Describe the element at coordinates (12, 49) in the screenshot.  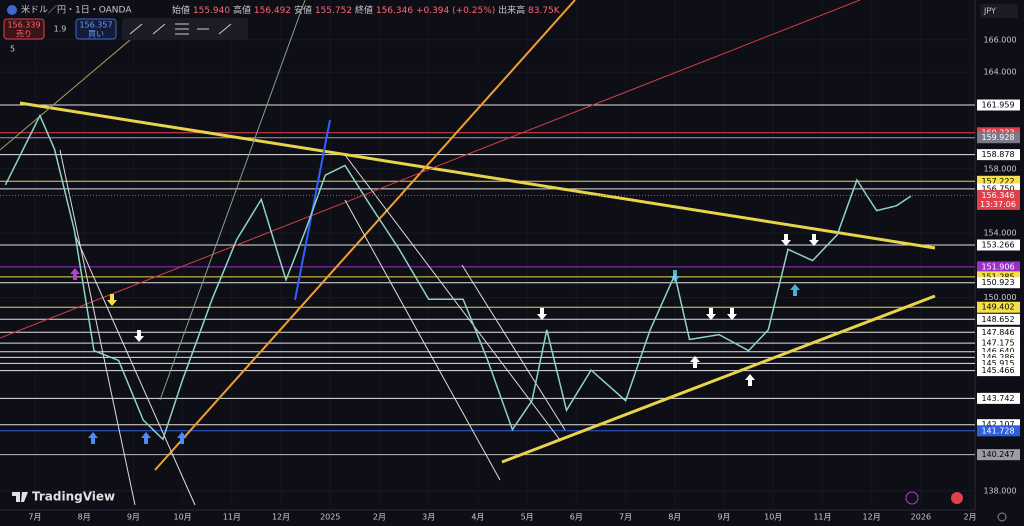
I see `indicator-count: 5` at that location.